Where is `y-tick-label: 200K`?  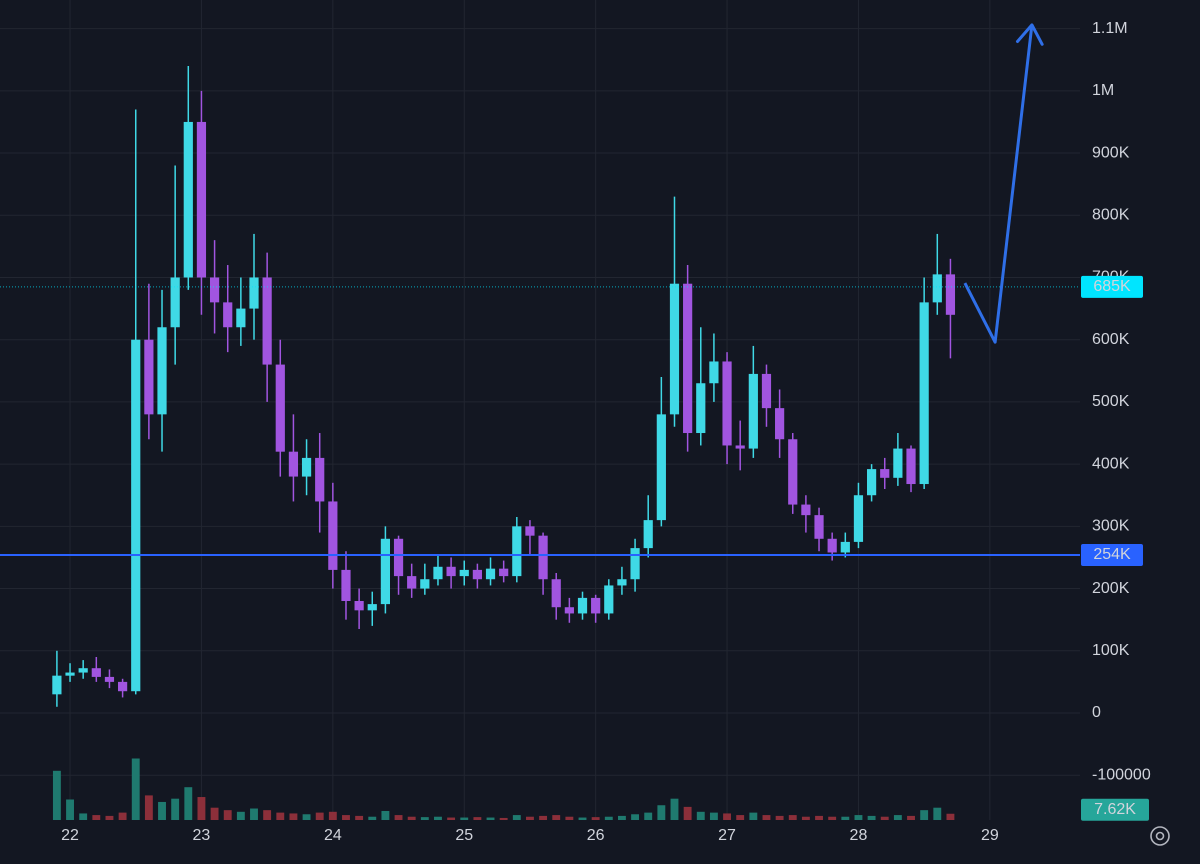 y-tick-label: 200K is located at coordinates (1111, 588).